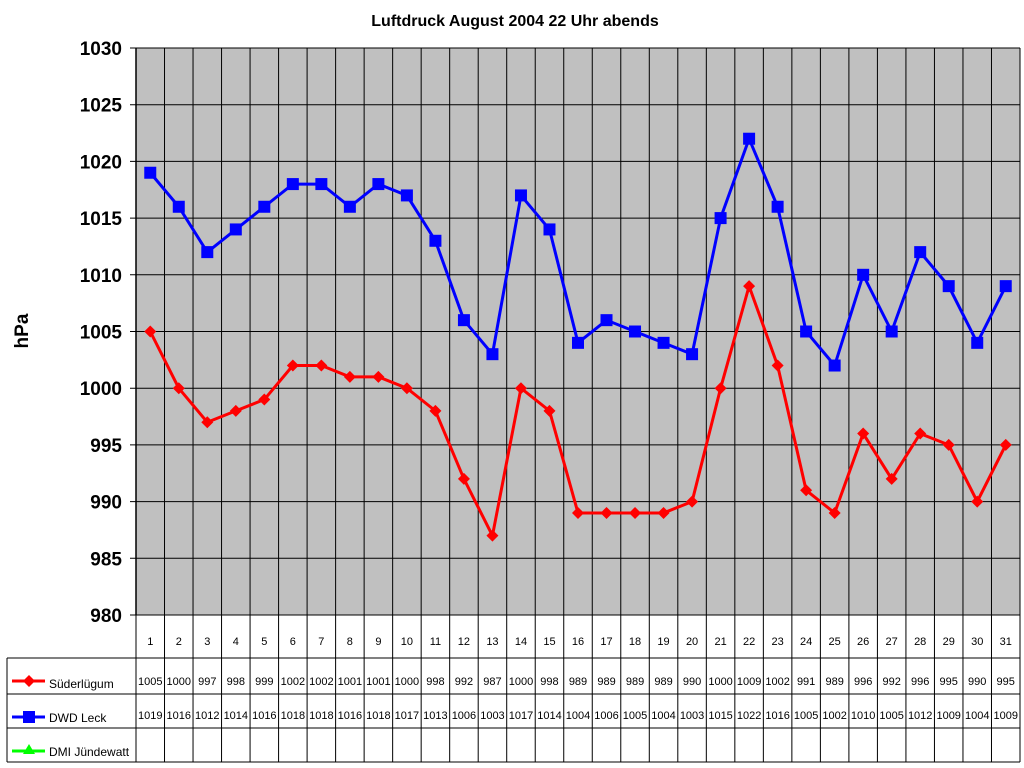 Image resolution: width=1024 pixels, height=768 pixels. Describe the element at coordinates (521, 642) in the screenshot. I see `x-tick-label: 14` at that location.